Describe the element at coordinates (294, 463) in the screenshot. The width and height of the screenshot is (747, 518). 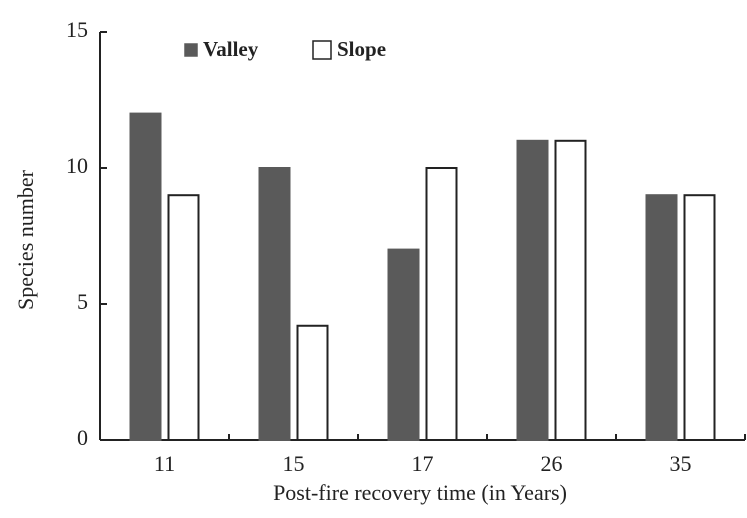
I see `x-tick-label: 15` at that location.